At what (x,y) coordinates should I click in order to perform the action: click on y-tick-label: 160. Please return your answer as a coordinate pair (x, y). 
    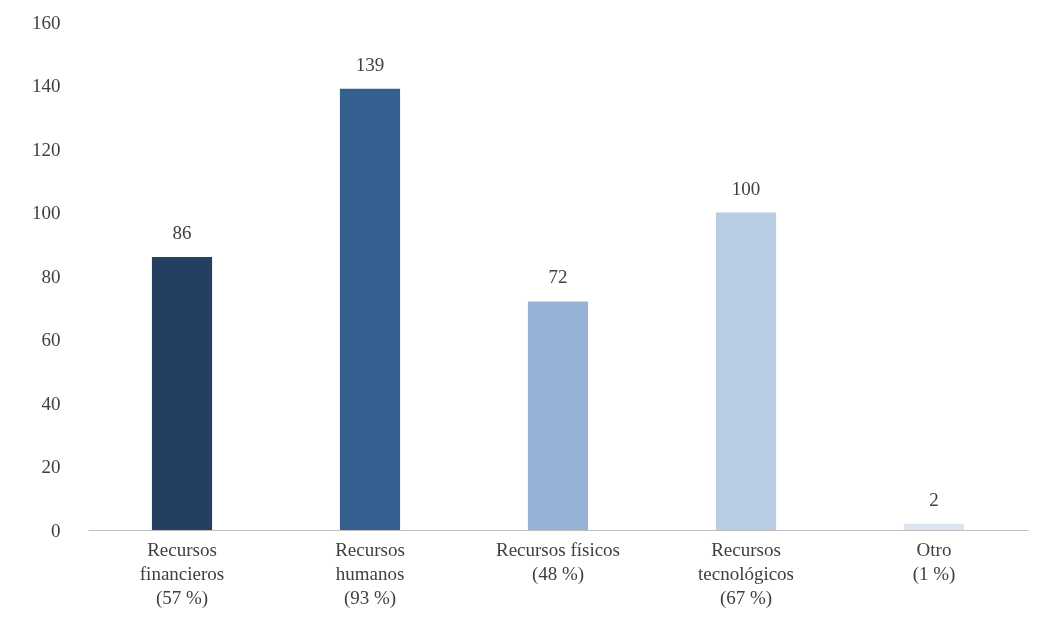
    Looking at the image, I should click on (46, 22).